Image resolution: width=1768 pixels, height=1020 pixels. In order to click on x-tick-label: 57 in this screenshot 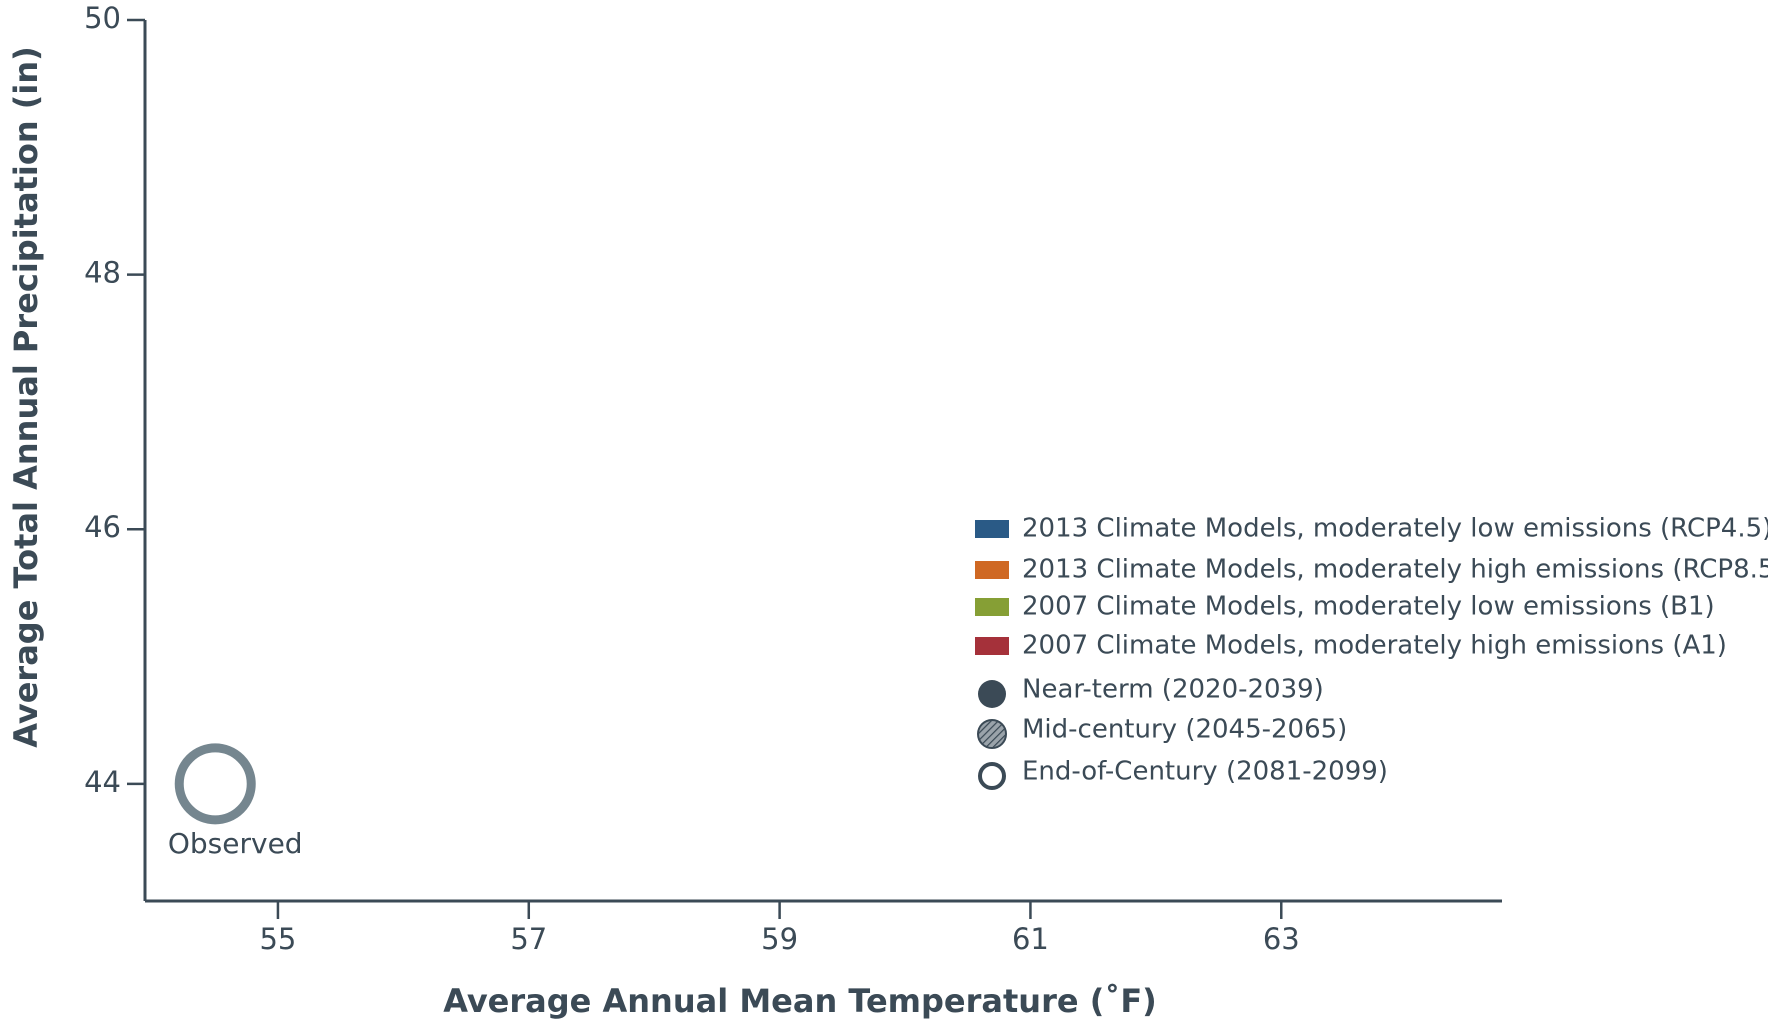, I will do `click(528, 939)`.